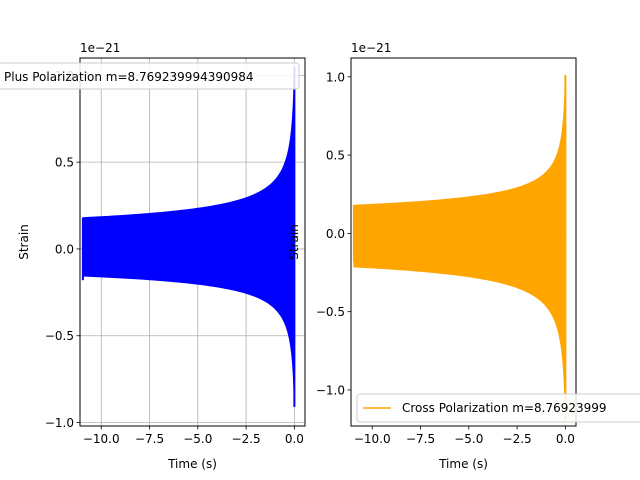 The width and height of the screenshot is (640, 480). What do you see at coordinates (468, 439) in the screenshot?
I see `cross-x-tick-label: −5.0` at bounding box center [468, 439].